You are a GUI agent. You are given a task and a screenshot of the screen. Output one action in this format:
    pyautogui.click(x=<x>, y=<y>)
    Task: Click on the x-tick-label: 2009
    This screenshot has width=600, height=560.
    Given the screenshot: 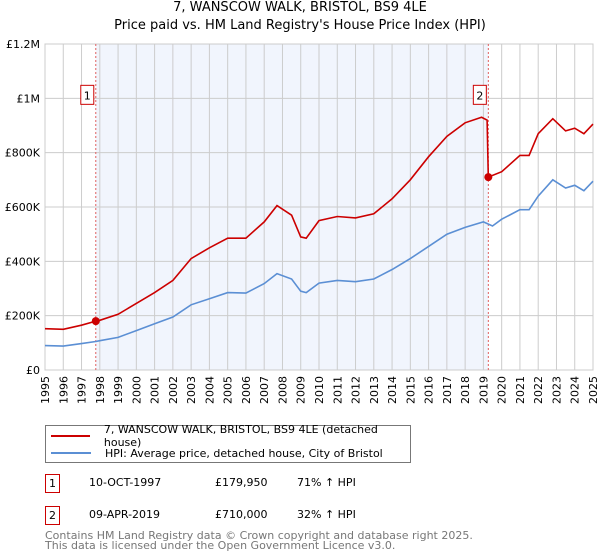 What is the action you would take?
    pyautogui.click(x=301, y=390)
    